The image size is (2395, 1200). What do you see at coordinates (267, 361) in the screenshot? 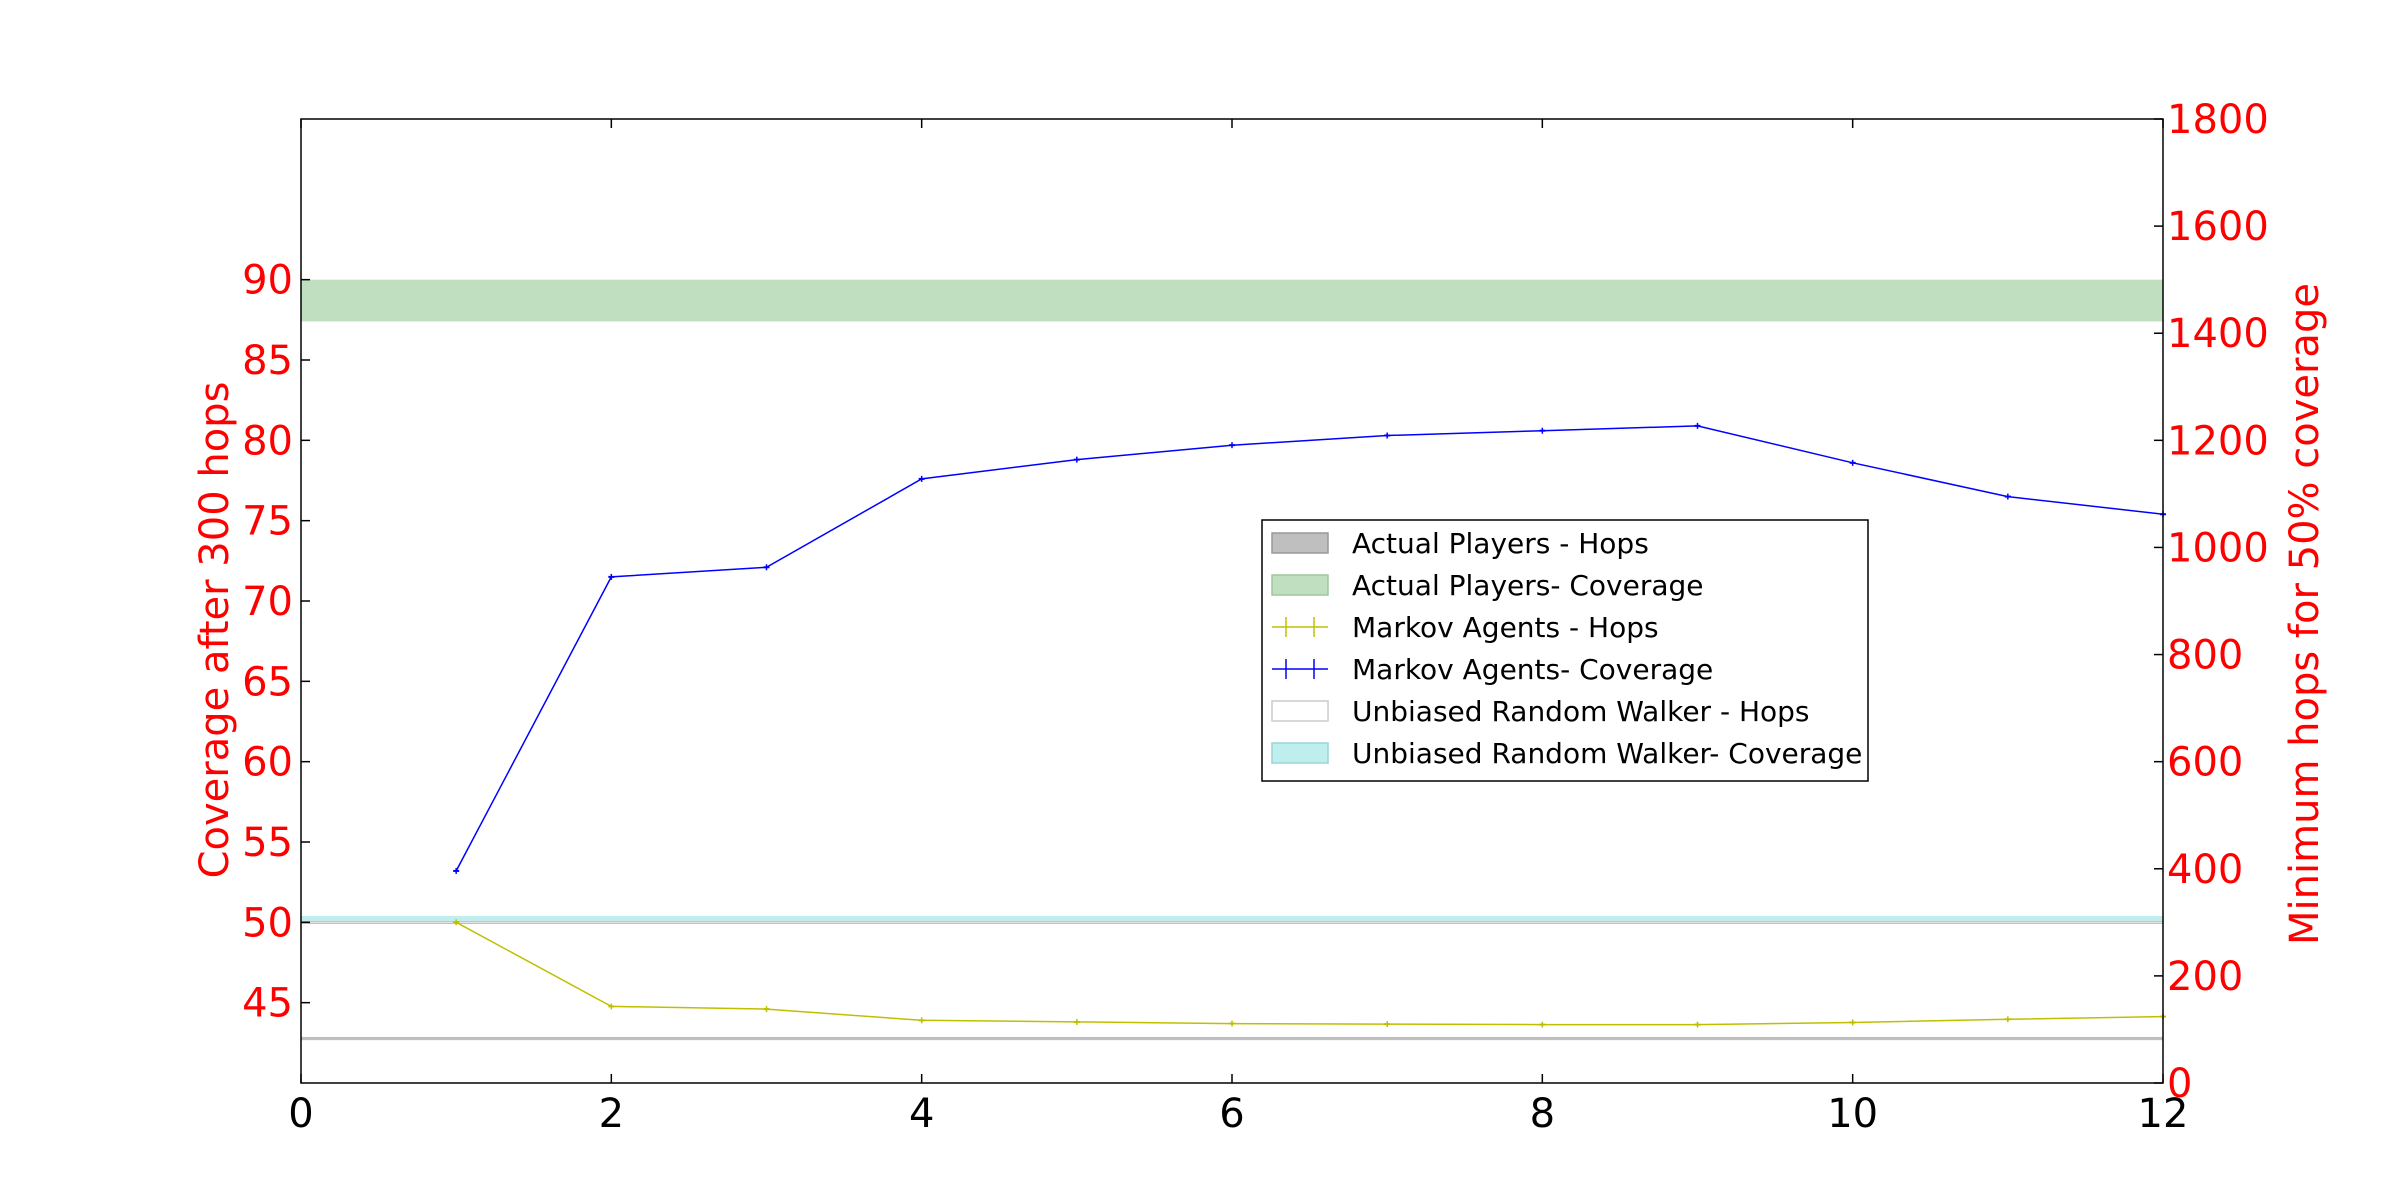
I see `y-left-tick-label: 85` at bounding box center [267, 361].